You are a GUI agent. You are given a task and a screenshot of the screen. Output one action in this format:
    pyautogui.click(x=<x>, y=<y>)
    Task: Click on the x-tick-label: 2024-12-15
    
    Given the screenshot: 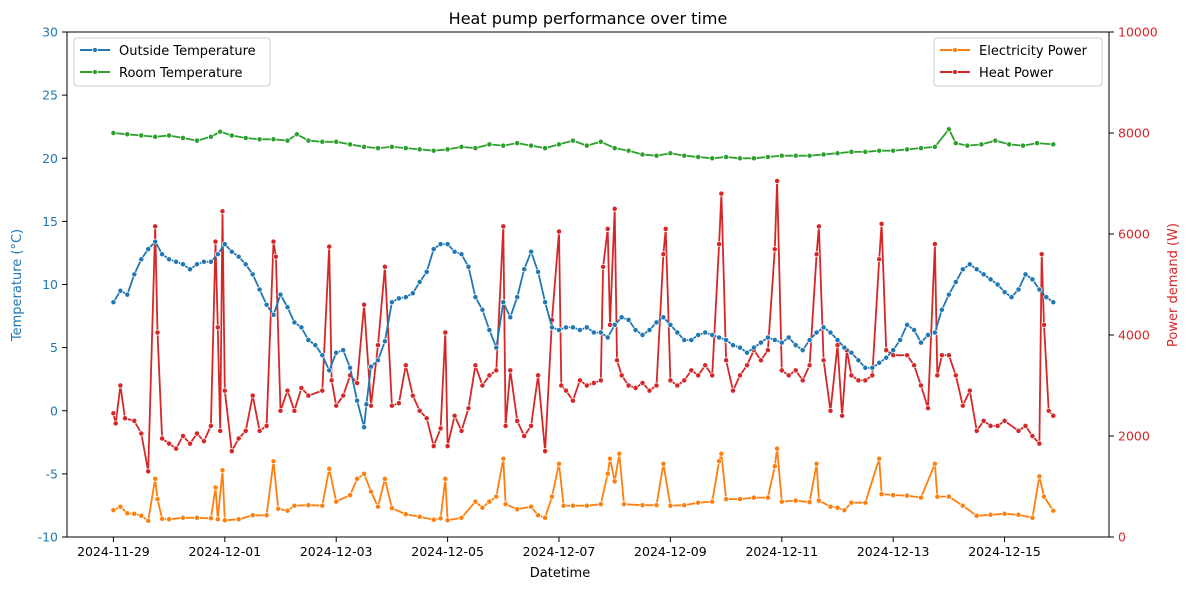 What is the action you would take?
    pyautogui.click(x=1004, y=551)
    